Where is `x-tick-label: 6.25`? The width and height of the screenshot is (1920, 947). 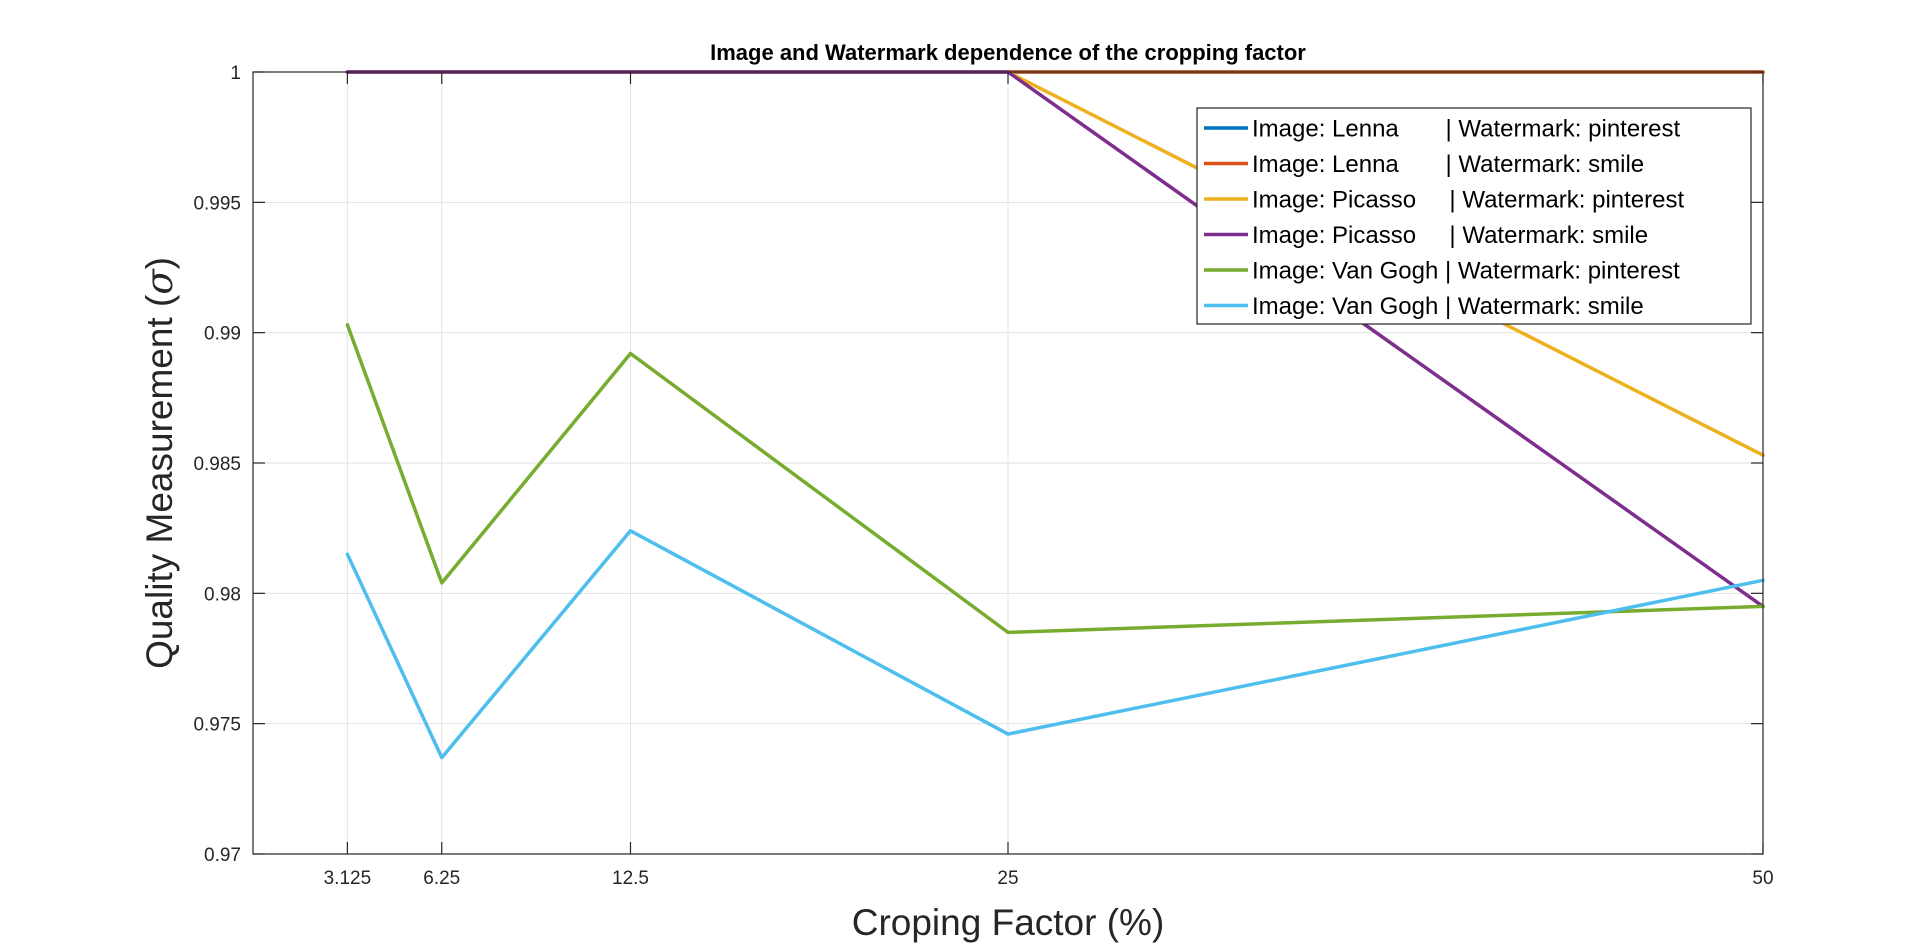
x-tick-label: 6.25 is located at coordinates (441, 878).